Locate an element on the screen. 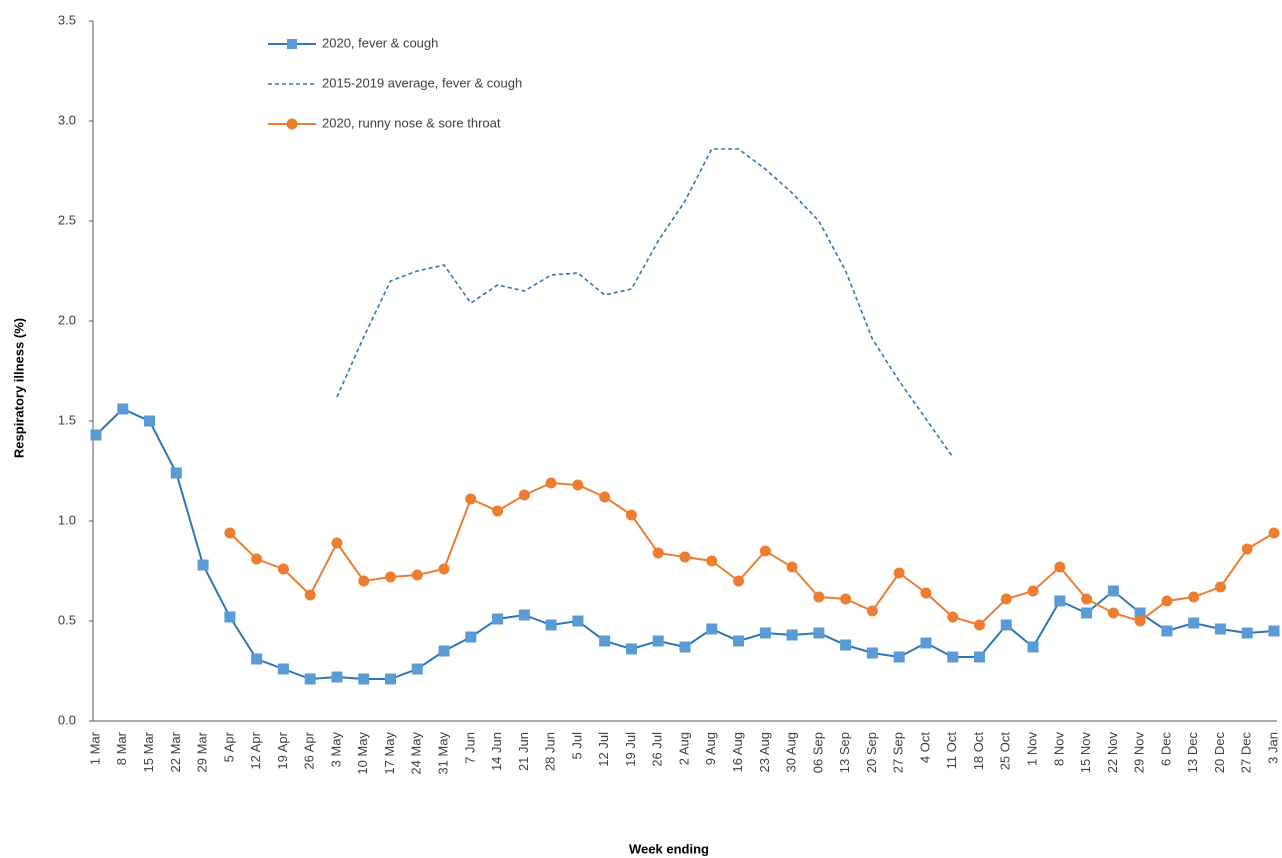 This screenshot has height=858, width=1282. x-tick-label: 27 Dec is located at coordinates (1246, 753).